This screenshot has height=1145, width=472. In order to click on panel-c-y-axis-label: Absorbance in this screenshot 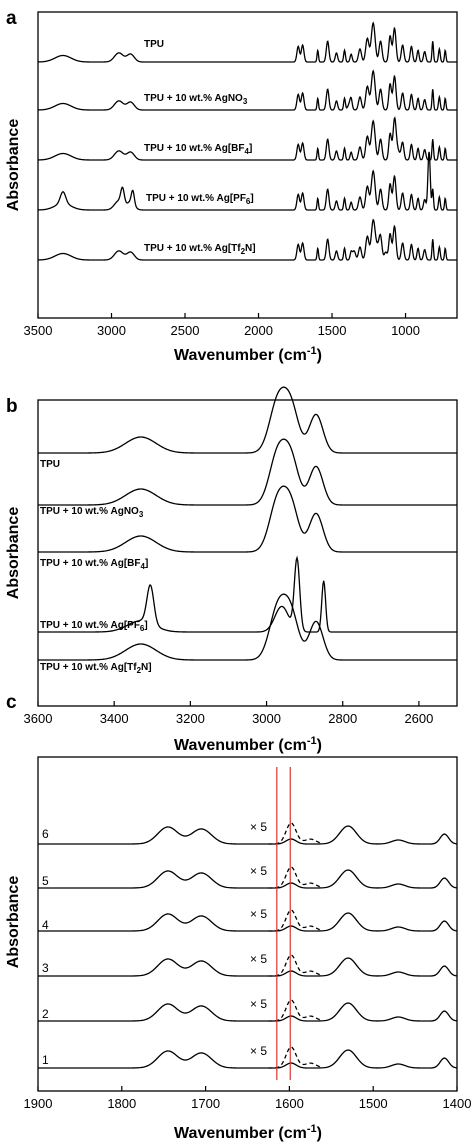, I will do `click(13, 922)`.